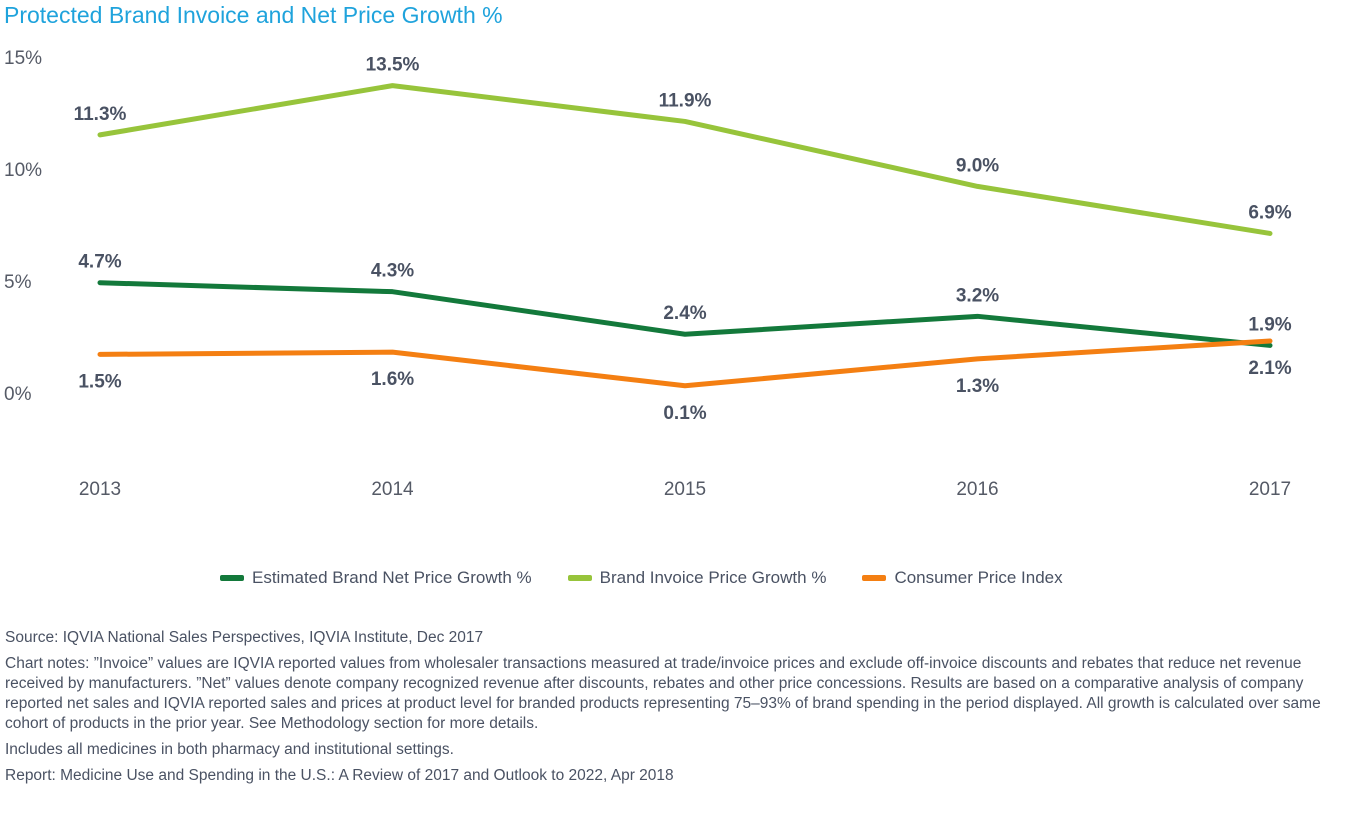 This screenshot has height=820, width=1352. I want to click on data-label: 1.6%, so click(392, 379).